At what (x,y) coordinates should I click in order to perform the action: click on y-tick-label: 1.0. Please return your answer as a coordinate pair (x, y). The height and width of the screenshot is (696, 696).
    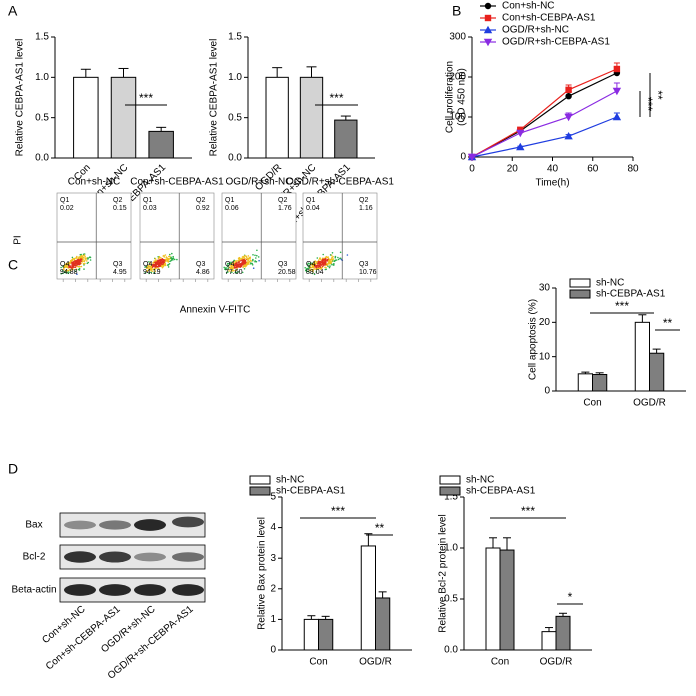
    Looking at the image, I should click on (451, 548).